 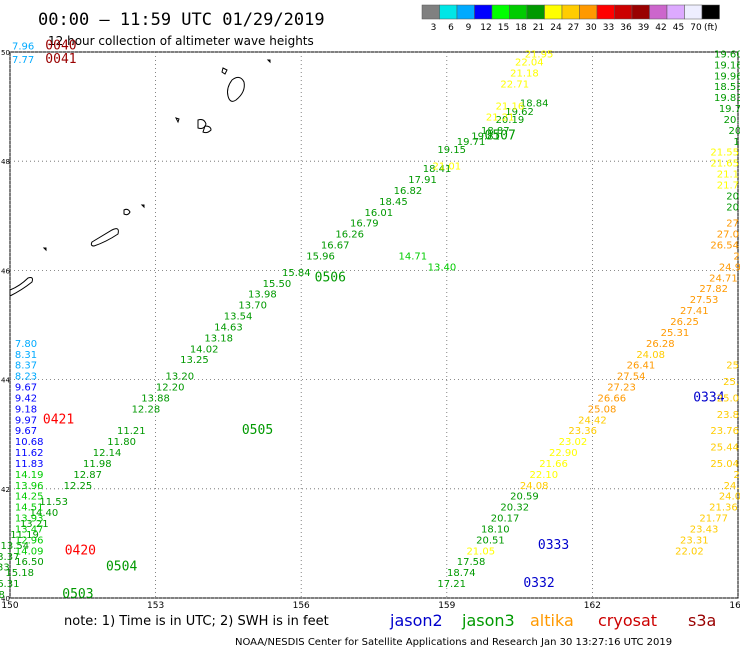 What do you see at coordinates (495, 529) in the screenshot?
I see `swh-value: 18.10` at bounding box center [495, 529].